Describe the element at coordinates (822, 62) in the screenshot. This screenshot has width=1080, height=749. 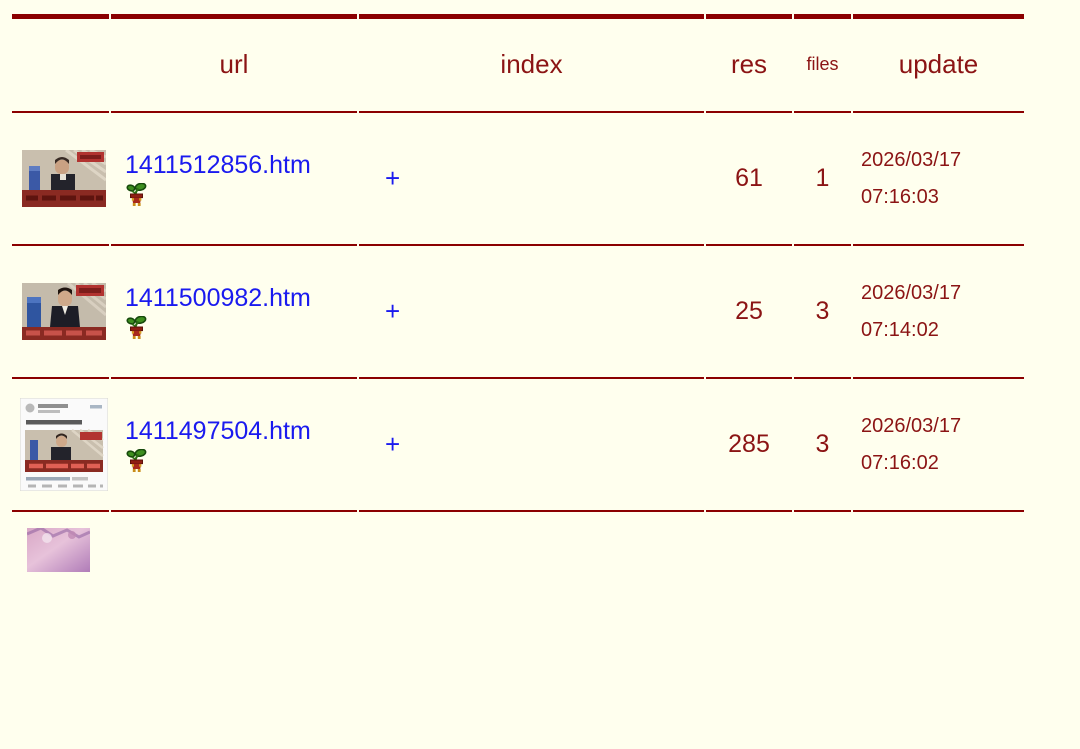
I see `col-header-files: files` at that location.